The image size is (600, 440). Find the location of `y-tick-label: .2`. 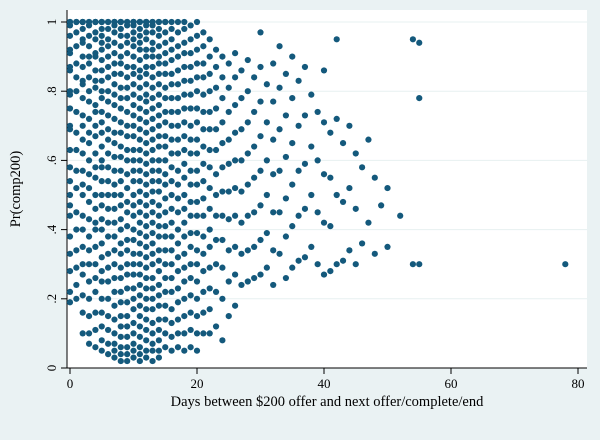

y-tick-label: .2 is located at coordinates (51, 299).